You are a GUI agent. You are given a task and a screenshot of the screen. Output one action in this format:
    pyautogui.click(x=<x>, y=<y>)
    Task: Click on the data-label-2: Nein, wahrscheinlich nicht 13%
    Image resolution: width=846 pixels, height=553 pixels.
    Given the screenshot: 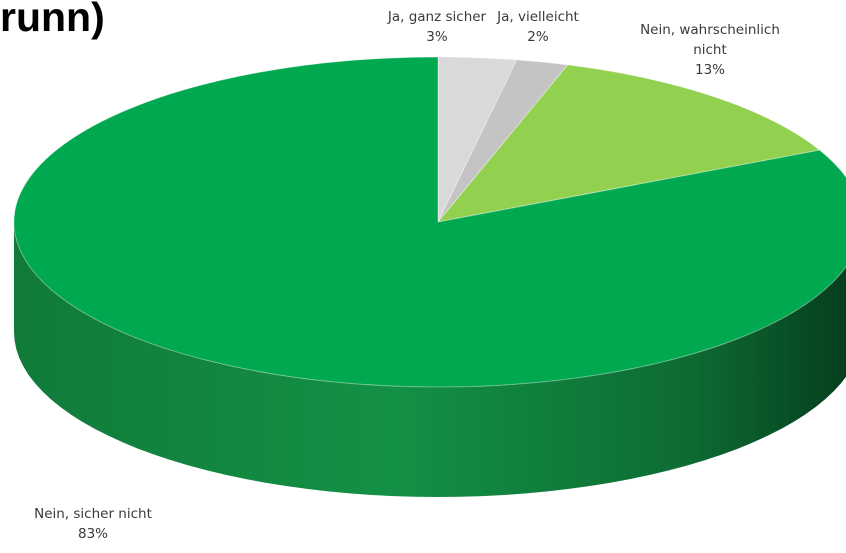 What is the action you would take?
    pyautogui.click(x=710, y=50)
    